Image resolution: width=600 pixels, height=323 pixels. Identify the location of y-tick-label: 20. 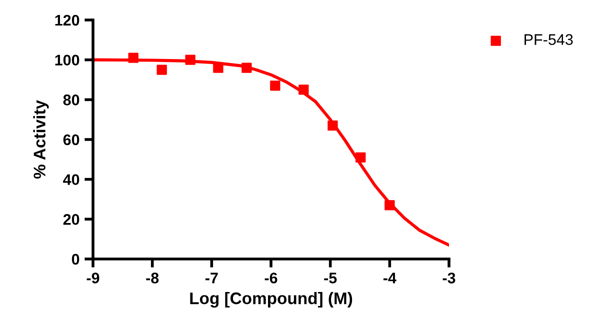
(71, 219).